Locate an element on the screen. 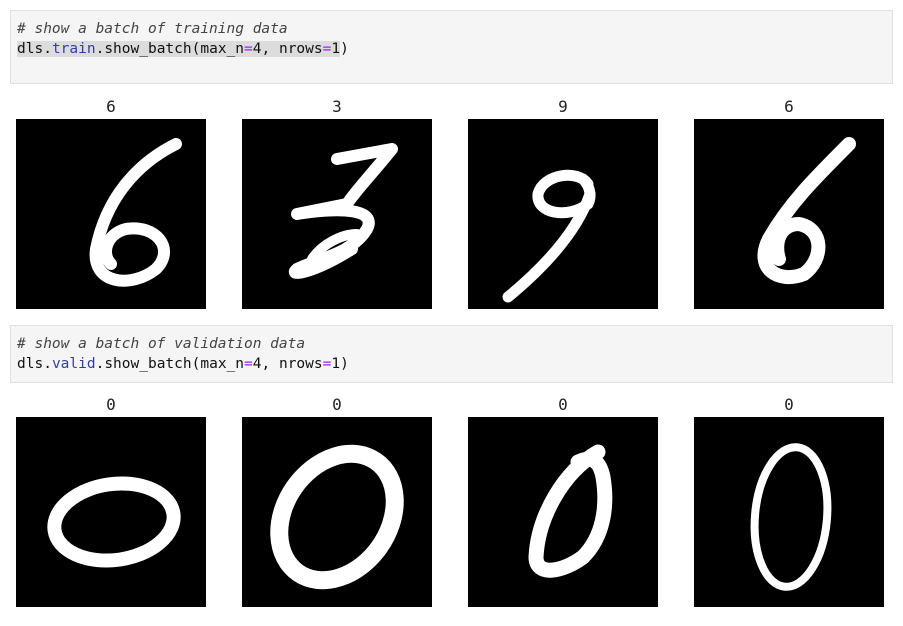 The height and width of the screenshot is (626, 903). code-comment: # show a batch of training data is located at coordinates (152, 29).